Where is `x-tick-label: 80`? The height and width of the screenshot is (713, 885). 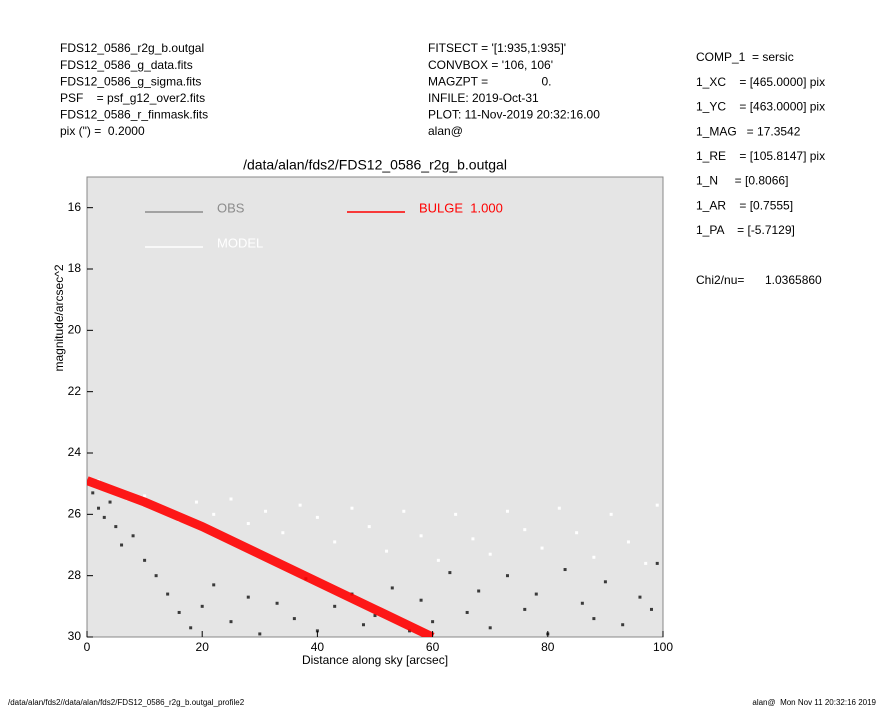 x-tick-label: 80 is located at coordinates (548, 647).